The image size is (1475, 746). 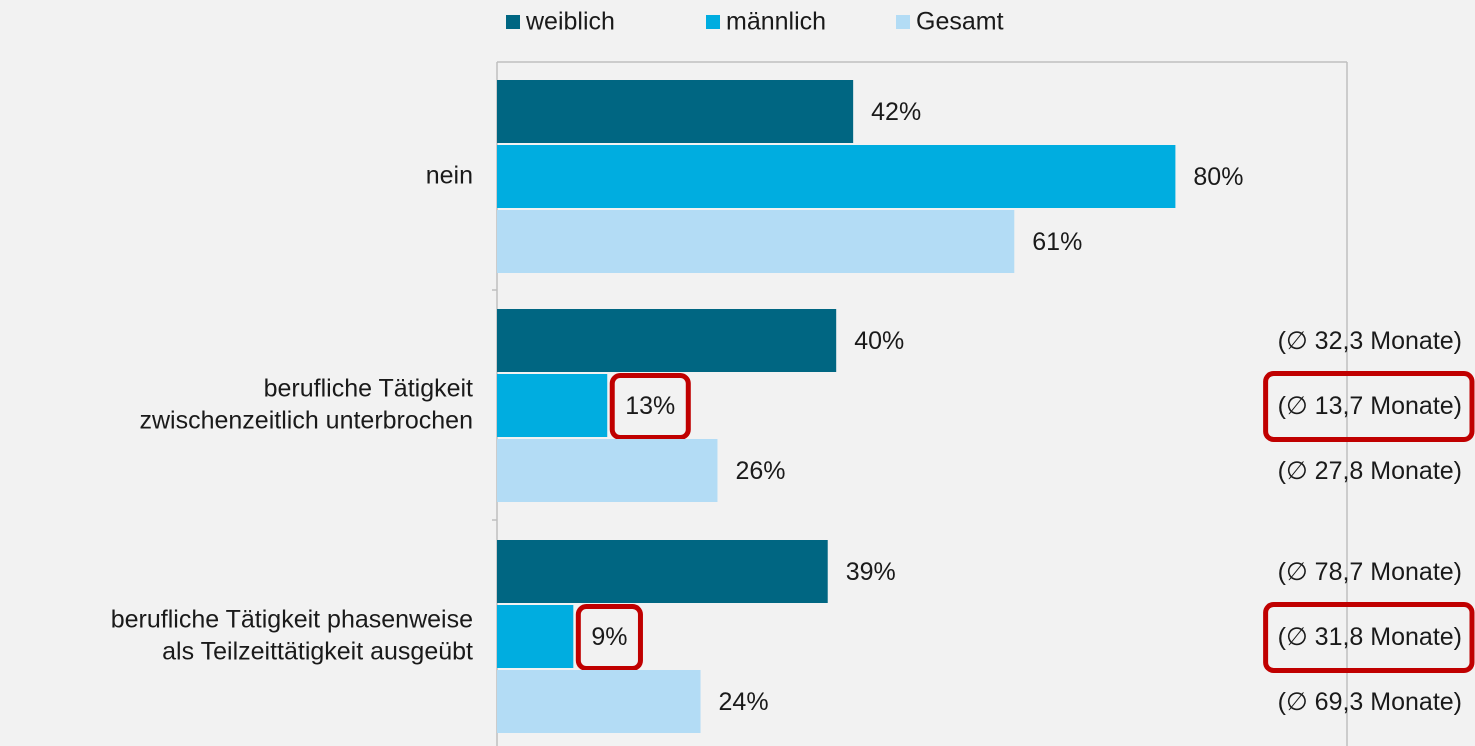 I want to click on value-label: 61%, so click(x=1057, y=242).